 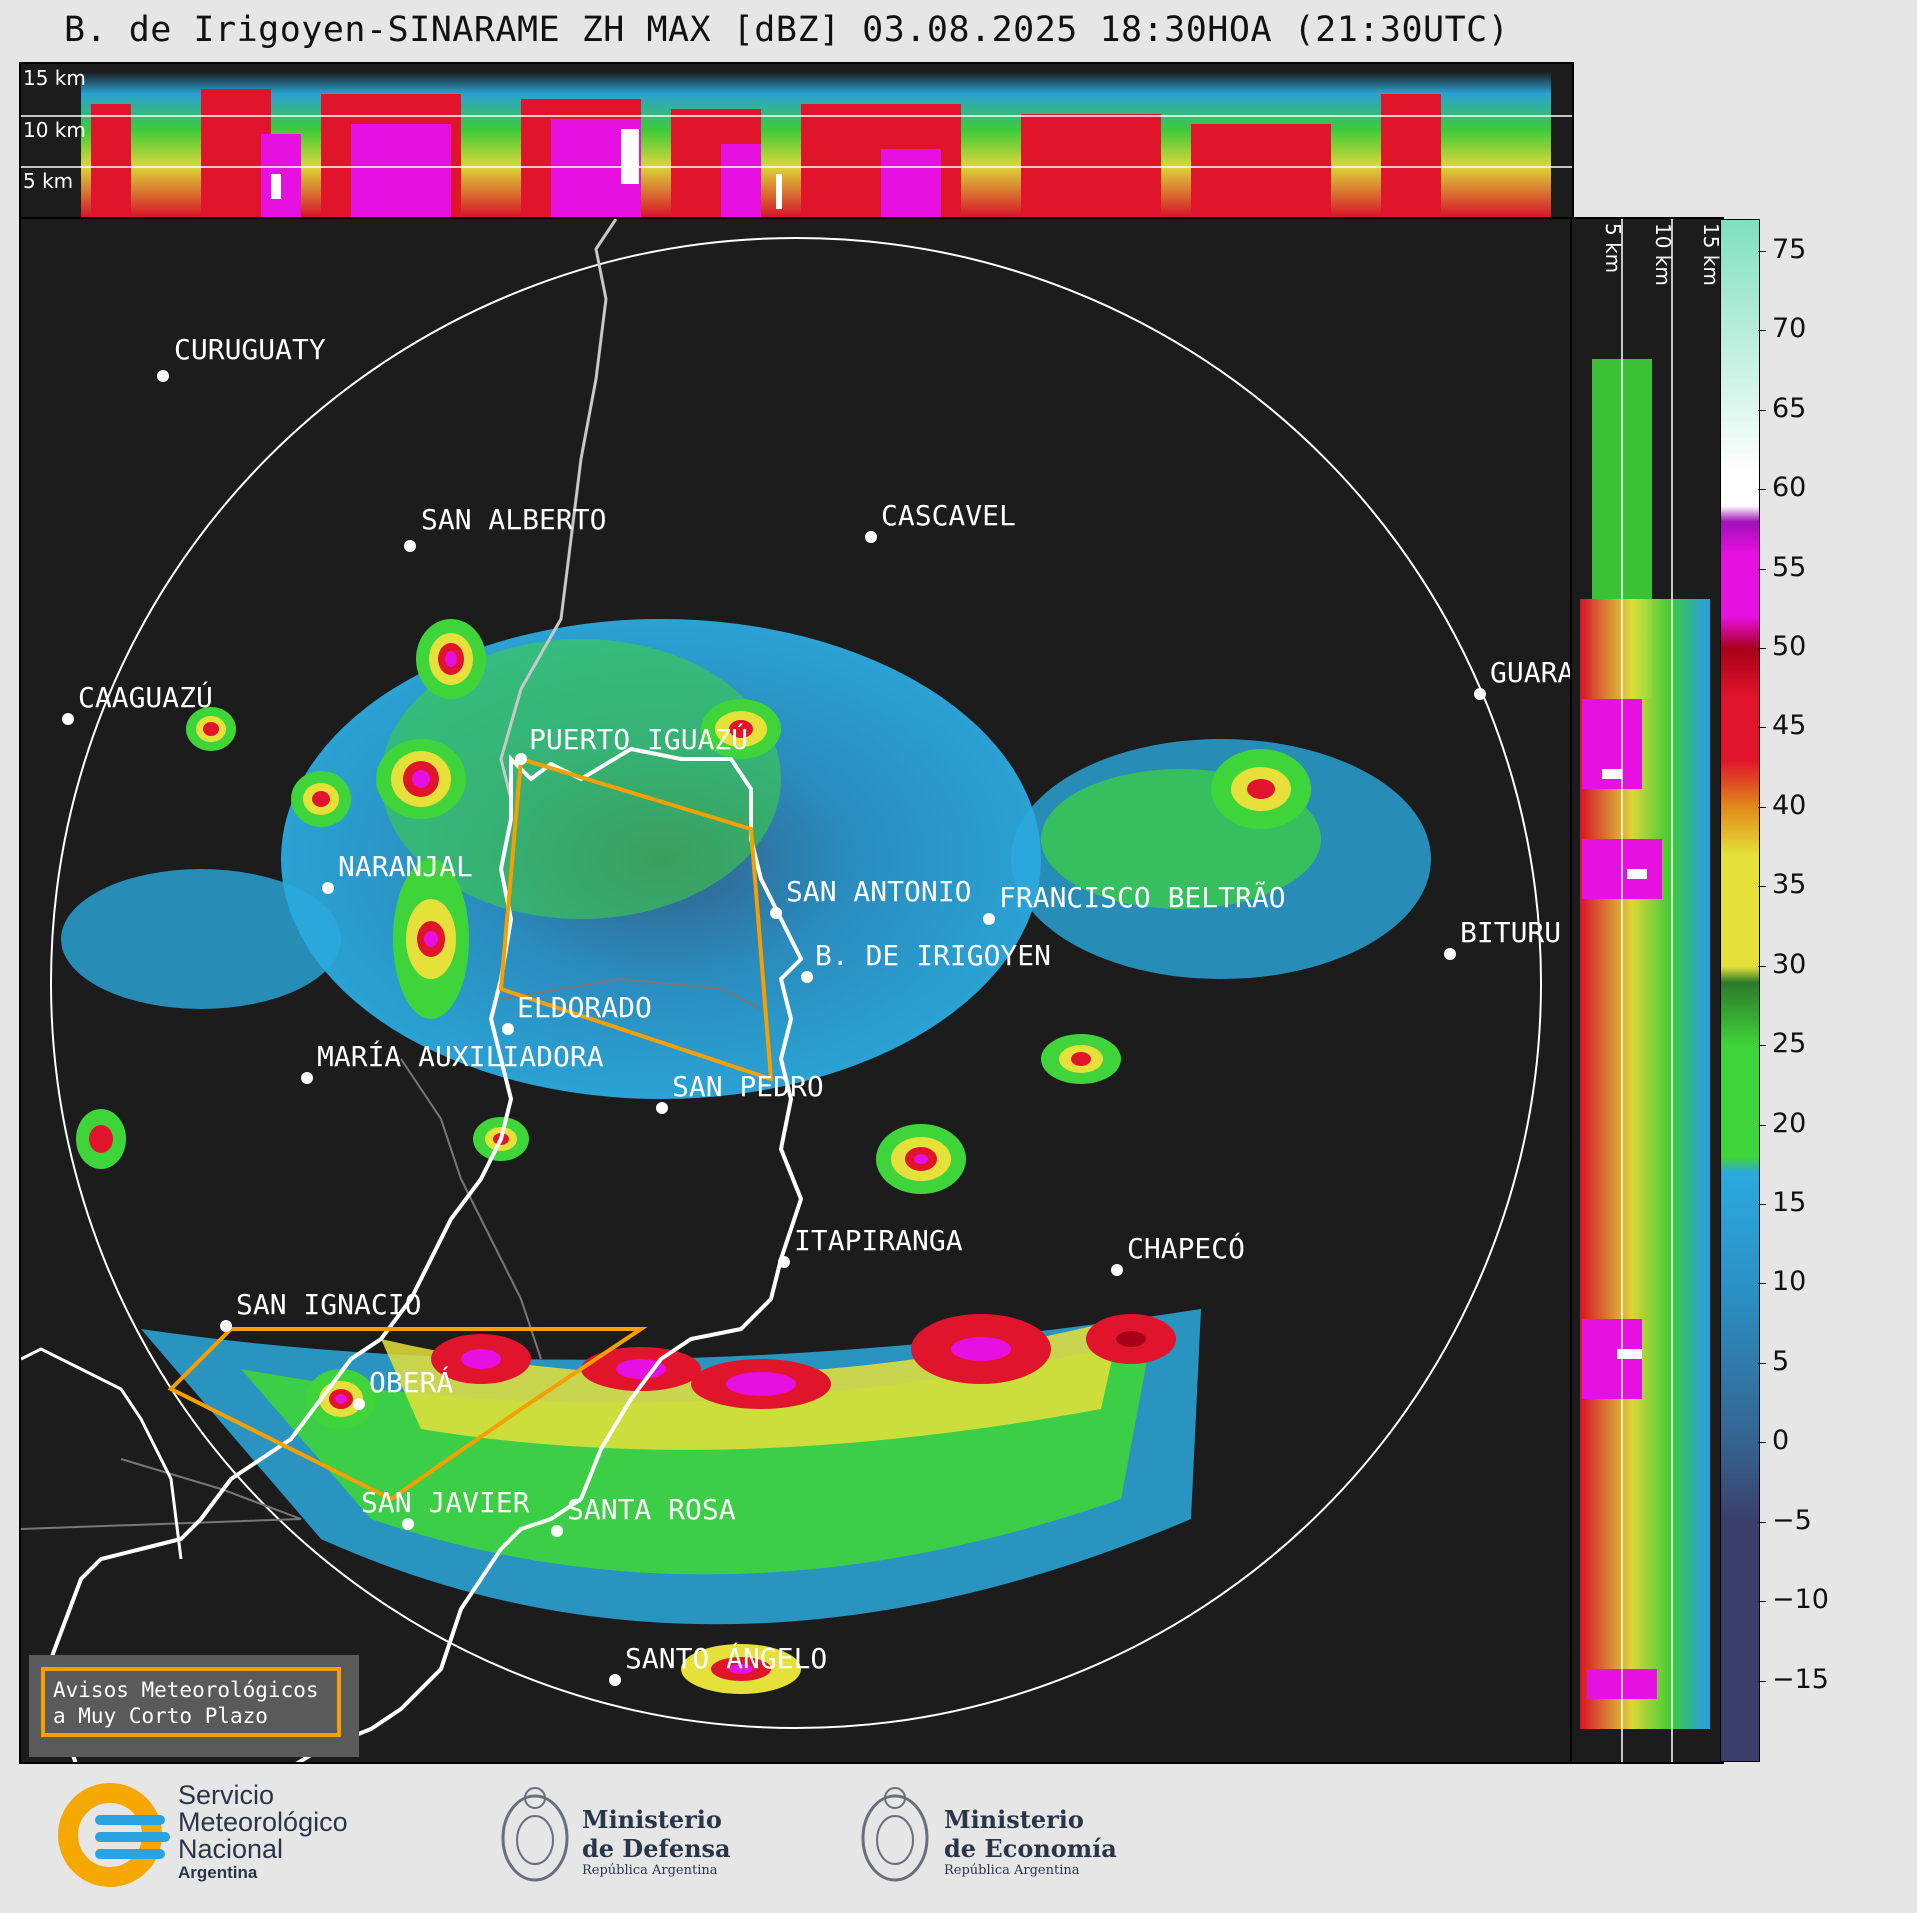 I want to click on colorbar-tick-label: 40, so click(x=1789, y=805).